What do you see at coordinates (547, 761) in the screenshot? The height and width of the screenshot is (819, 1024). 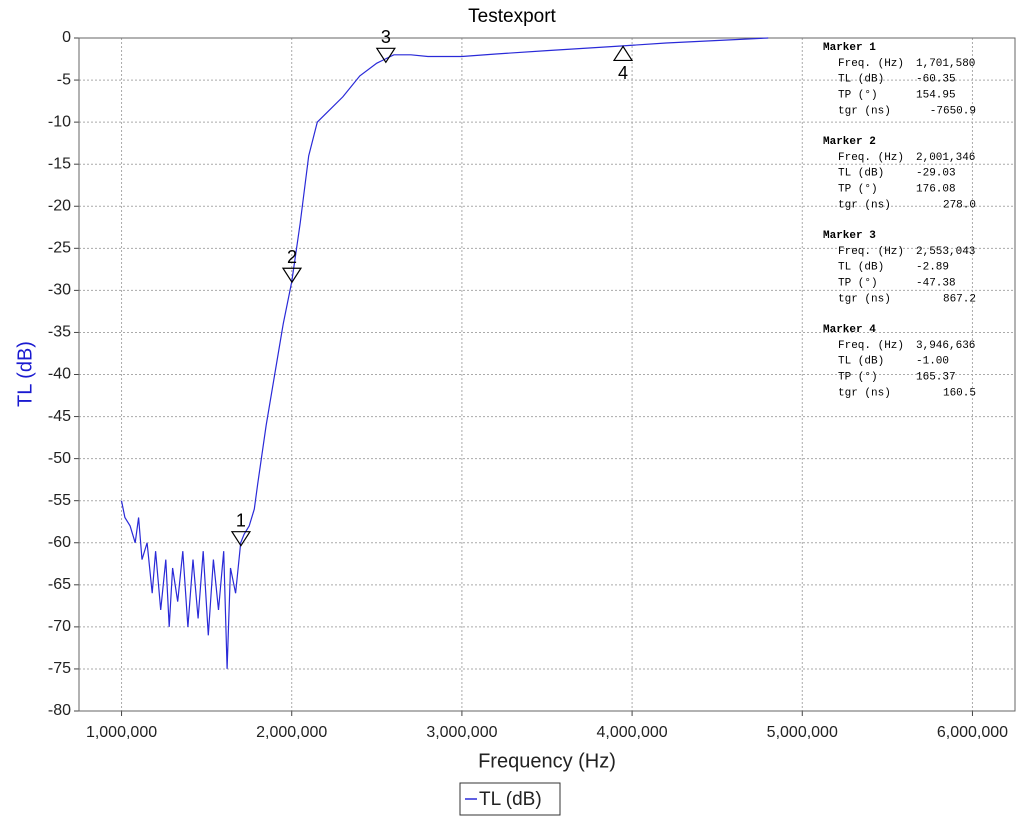 I see `x-axis-label: Frequency (Hz)` at bounding box center [547, 761].